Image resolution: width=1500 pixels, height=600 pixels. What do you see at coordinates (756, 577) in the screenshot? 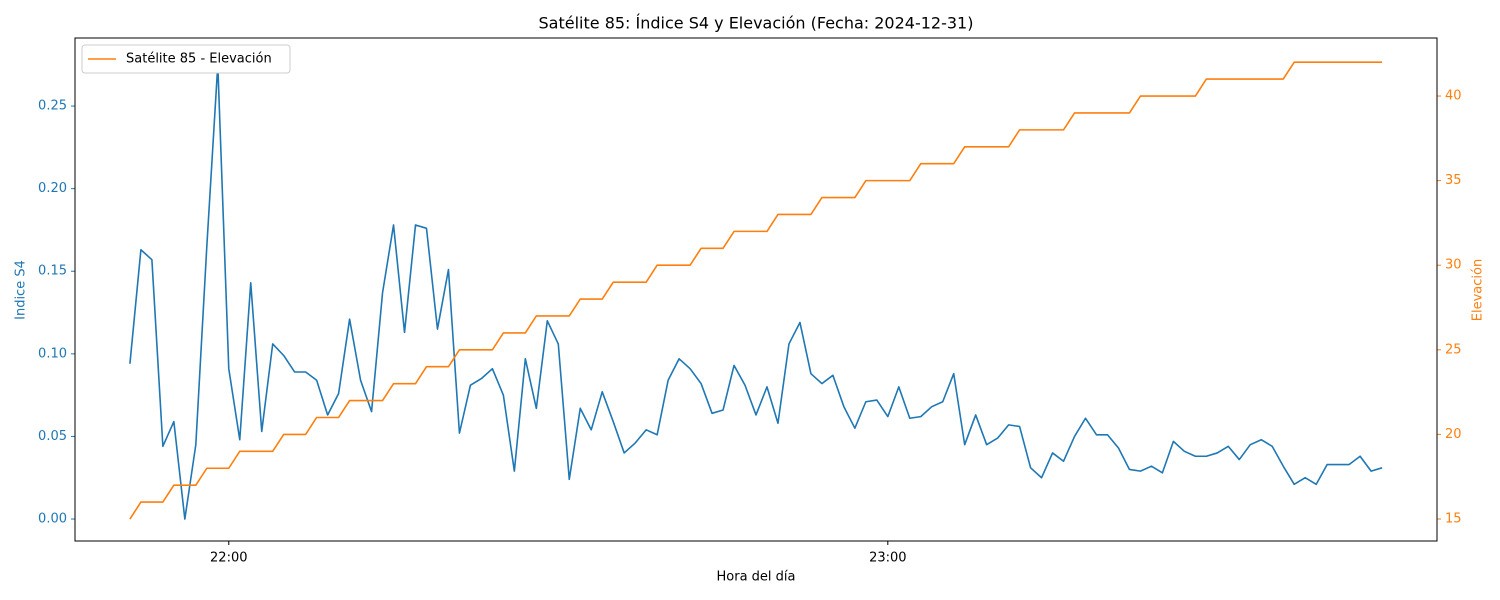
I see `x-axis-label: Hora del día` at bounding box center [756, 577].